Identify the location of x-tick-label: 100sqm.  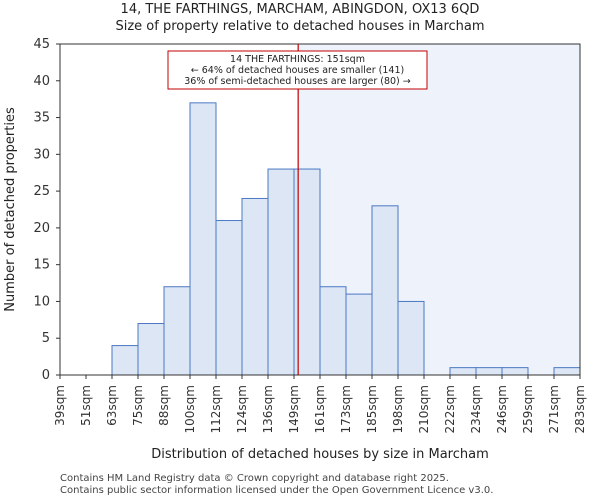
(190, 409).